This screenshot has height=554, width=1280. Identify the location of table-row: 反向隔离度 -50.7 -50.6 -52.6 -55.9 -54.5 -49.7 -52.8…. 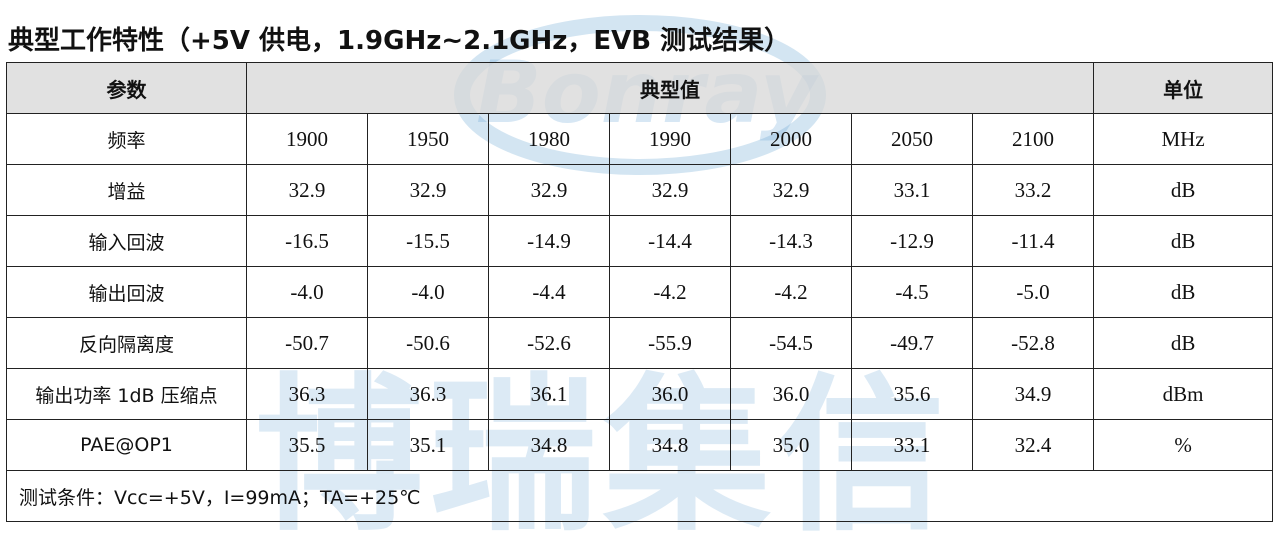
(640, 343).